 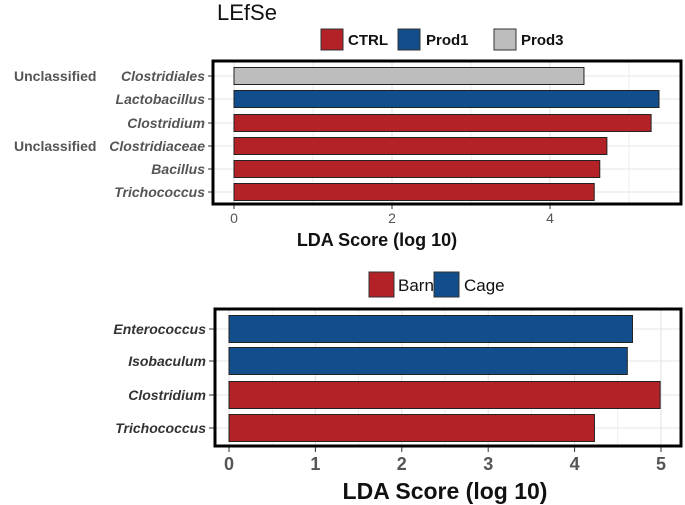 I want to click on legend-label-cage: Cage, so click(x=484, y=285).